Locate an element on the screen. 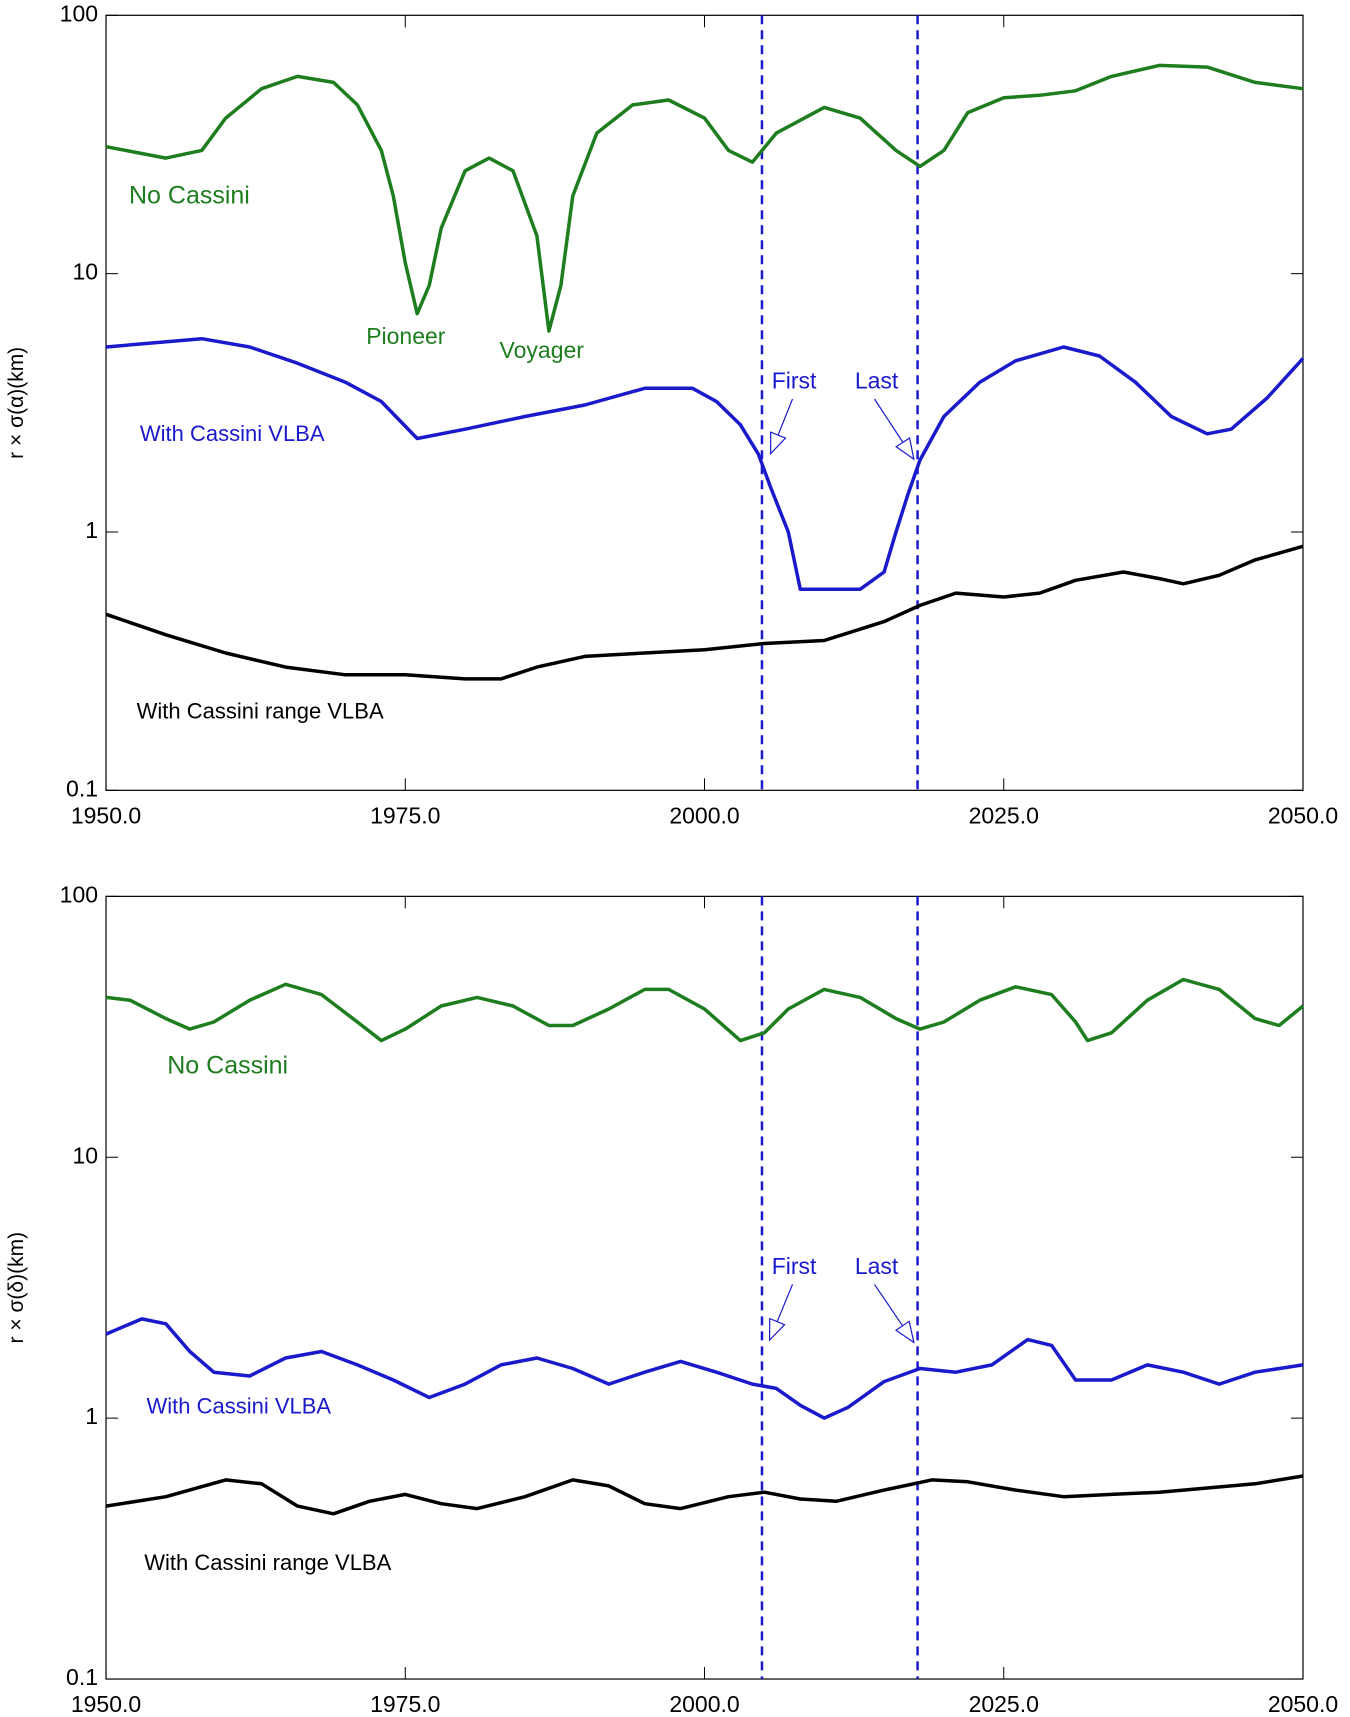 The height and width of the screenshot is (1717, 1350). annotation: Voyager is located at coordinates (542, 350).